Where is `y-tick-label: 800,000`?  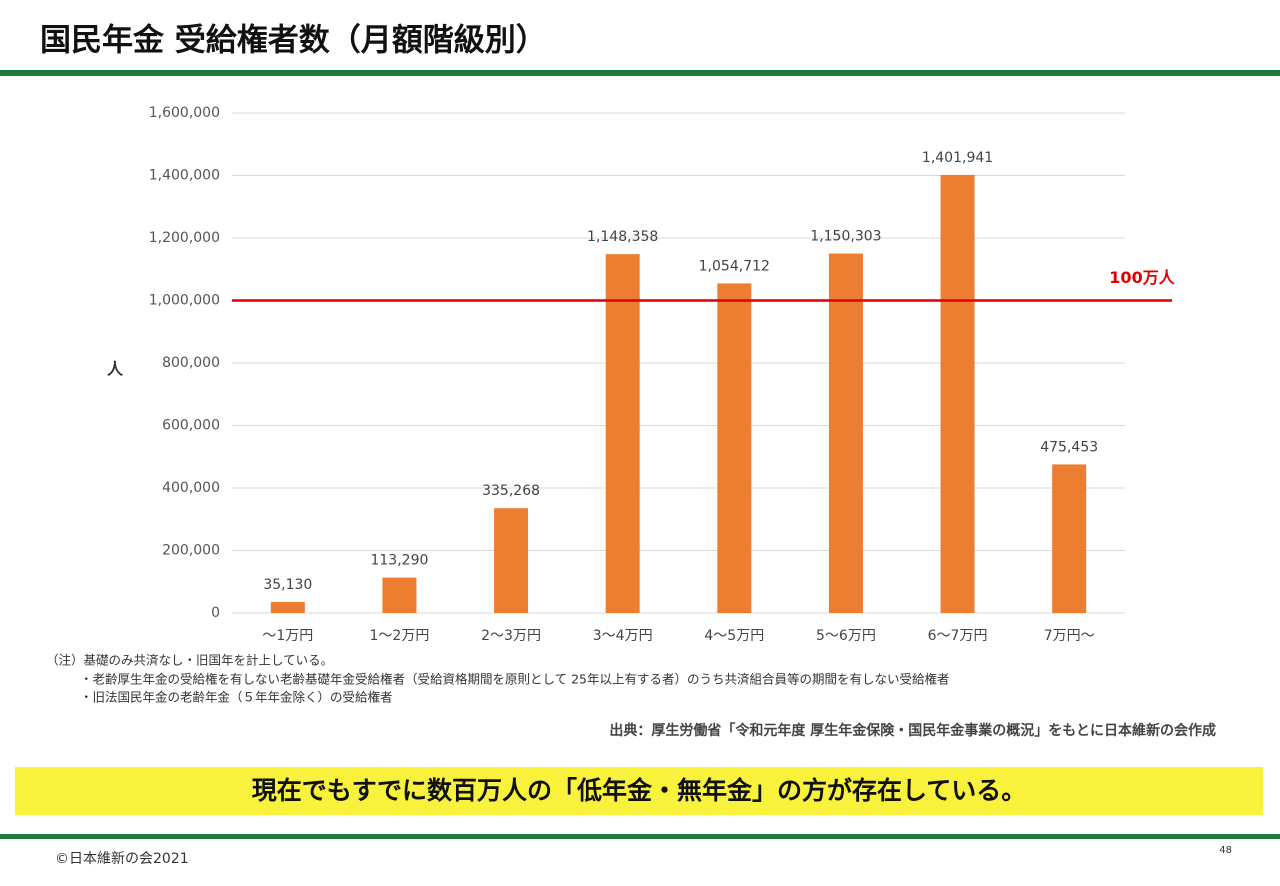 y-tick-label: 800,000 is located at coordinates (191, 363).